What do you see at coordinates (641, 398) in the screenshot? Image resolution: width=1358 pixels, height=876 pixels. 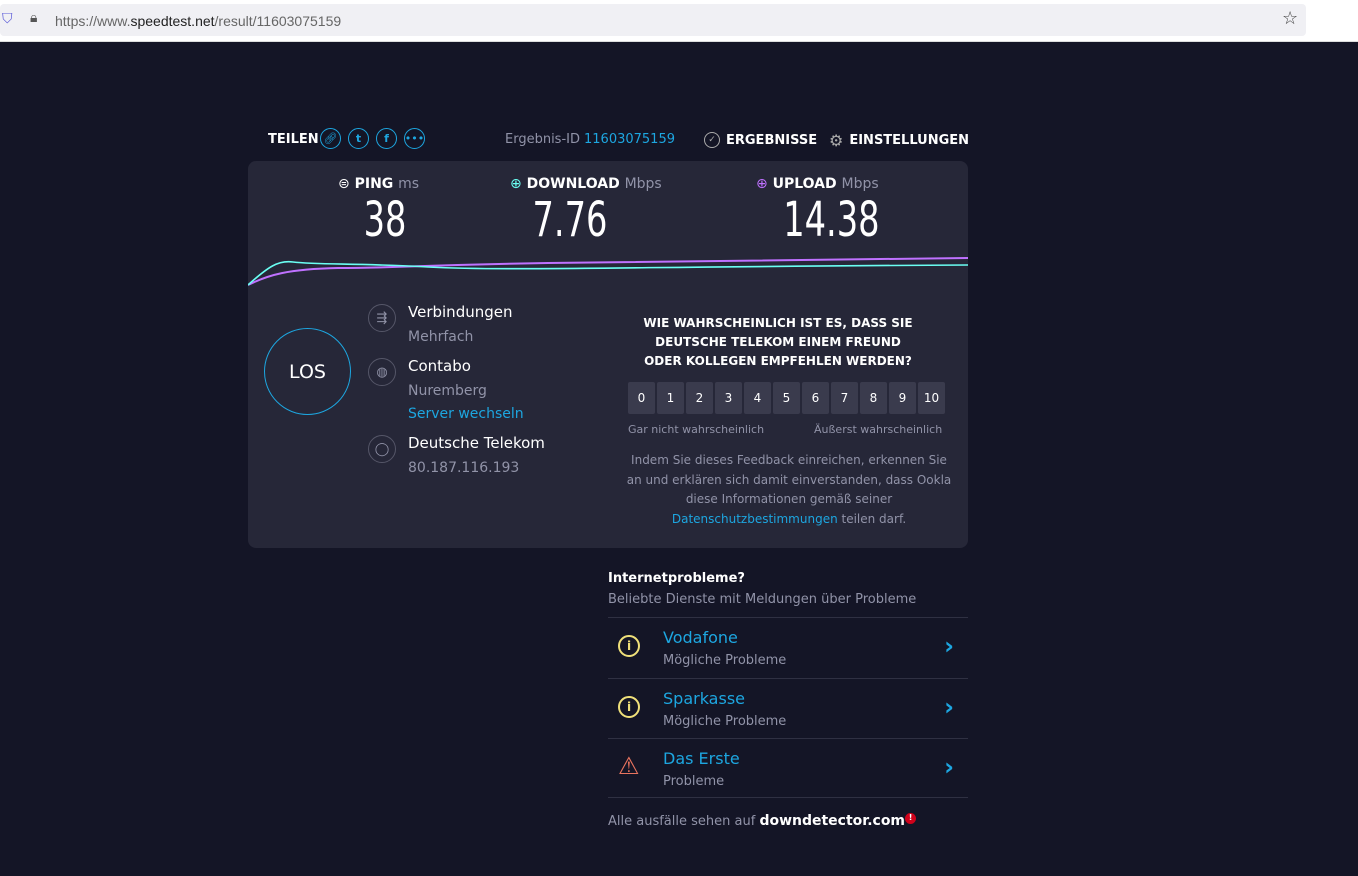 I see `nps-option-0: 0` at bounding box center [641, 398].